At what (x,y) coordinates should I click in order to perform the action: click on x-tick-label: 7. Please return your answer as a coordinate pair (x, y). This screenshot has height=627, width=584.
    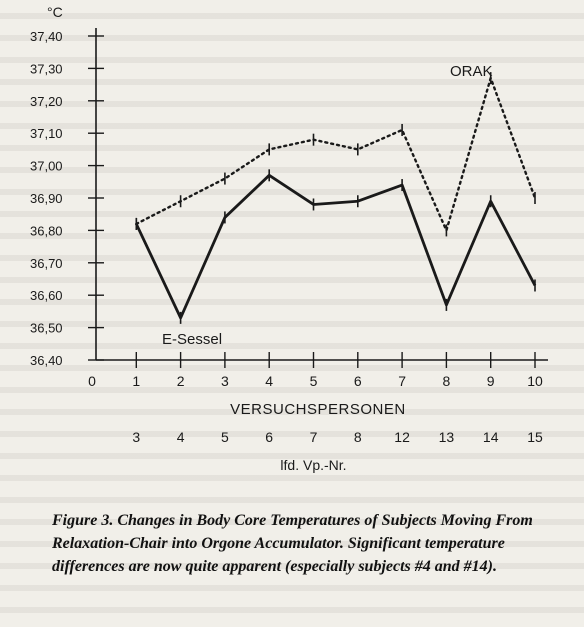
    Looking at the image, I should click on (402, 381).